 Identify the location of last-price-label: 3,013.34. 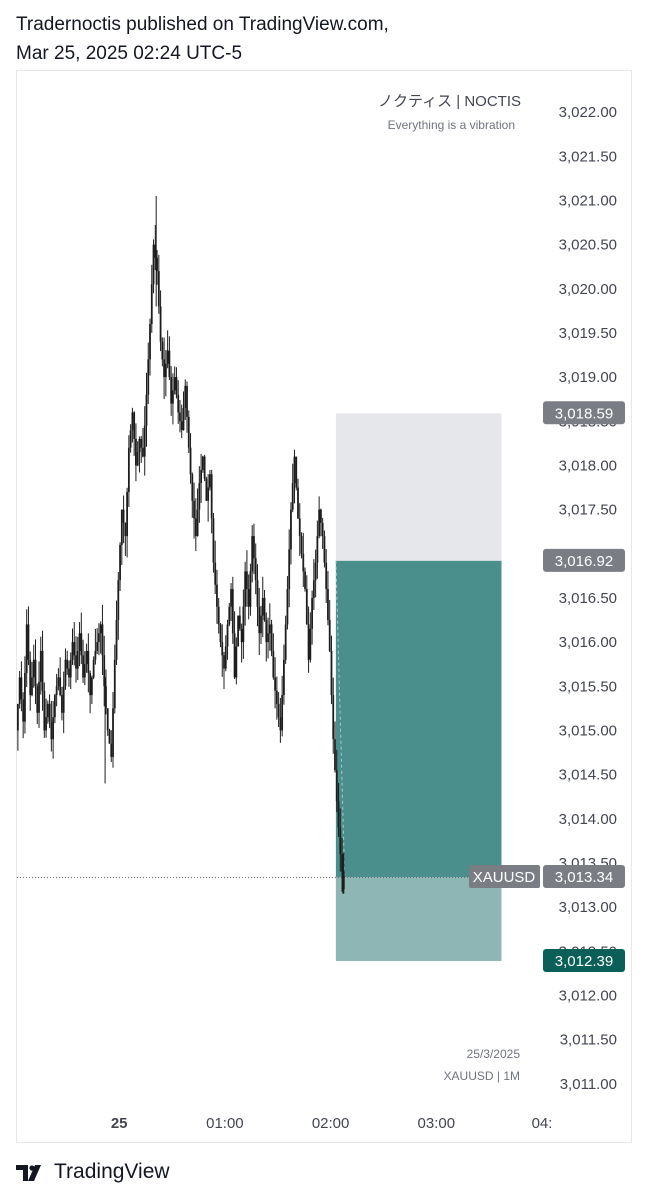
(584, 877).